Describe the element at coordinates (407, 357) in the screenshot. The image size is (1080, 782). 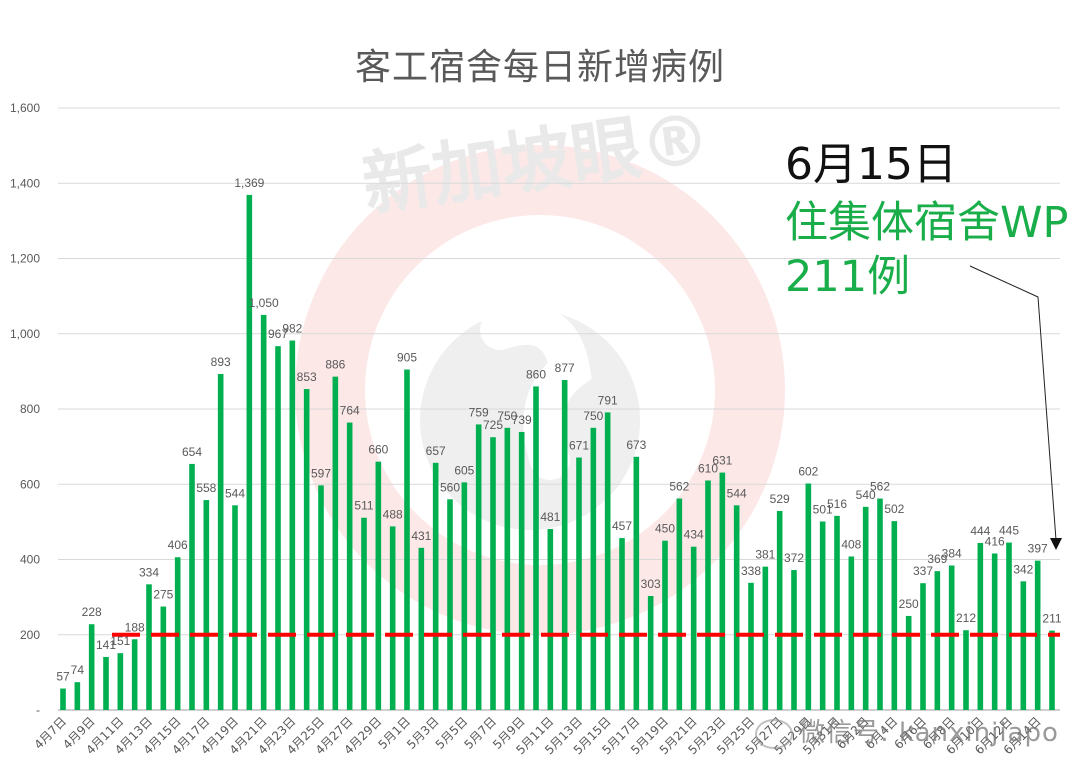
I see `data-label: 905` at that location.